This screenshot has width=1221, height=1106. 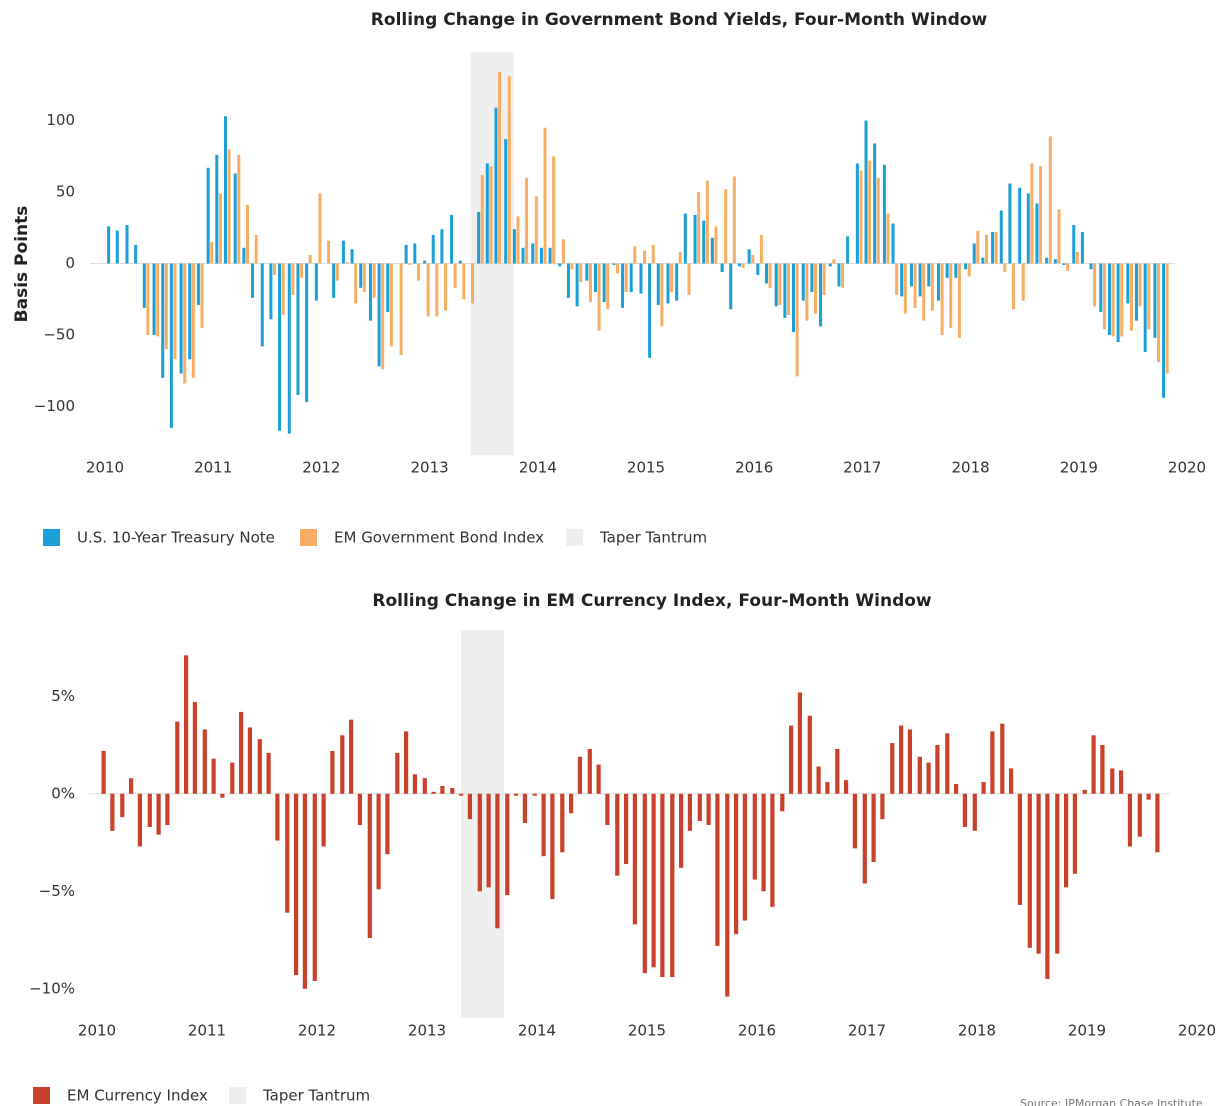 I want to click on legend-label: U.S. 10-Year Treasury Note, so click(x=176, y=538).